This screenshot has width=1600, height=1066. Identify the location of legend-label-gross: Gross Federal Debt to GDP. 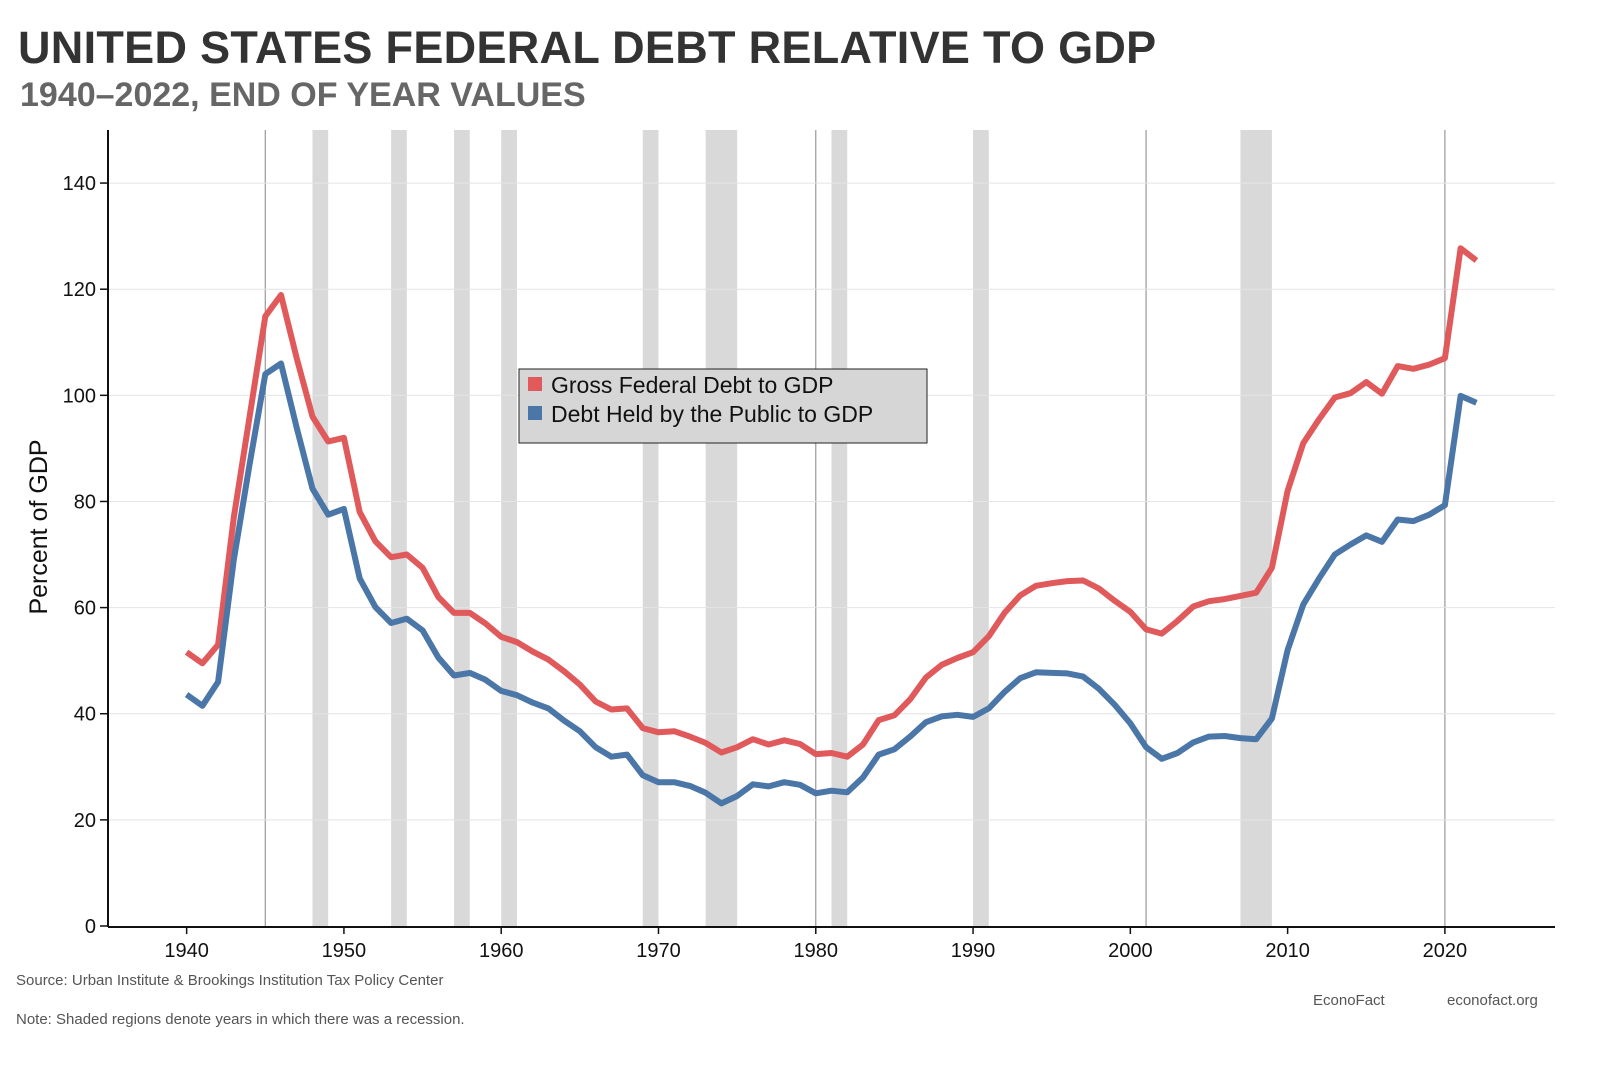
(692, 385).